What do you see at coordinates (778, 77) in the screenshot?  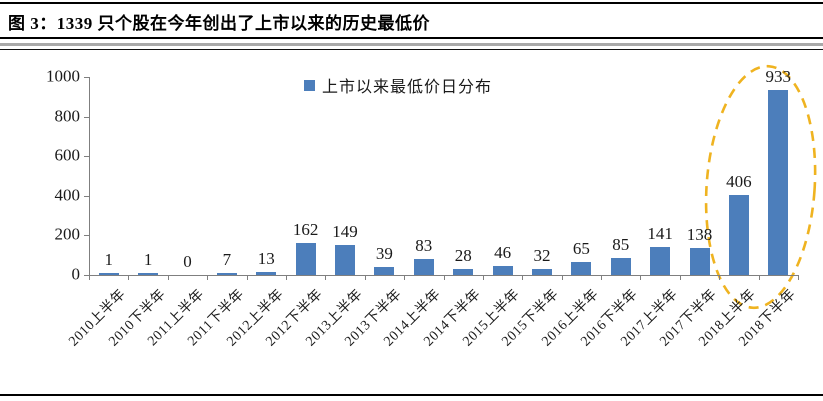 I see `bar-value-label: 933` at bounding box center [778, 77].